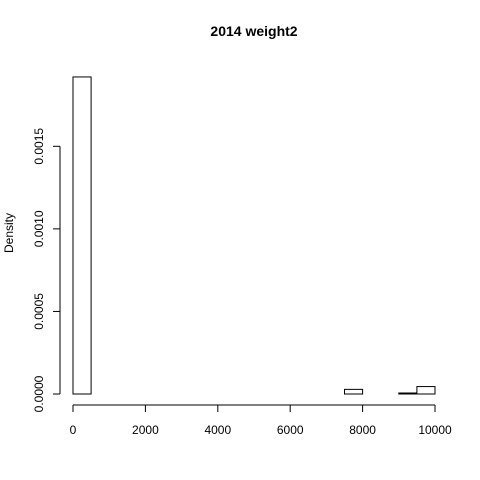 This screenshot has width=480, height=480. I want to click on x-tick-label: 10000, so click(435, 430).